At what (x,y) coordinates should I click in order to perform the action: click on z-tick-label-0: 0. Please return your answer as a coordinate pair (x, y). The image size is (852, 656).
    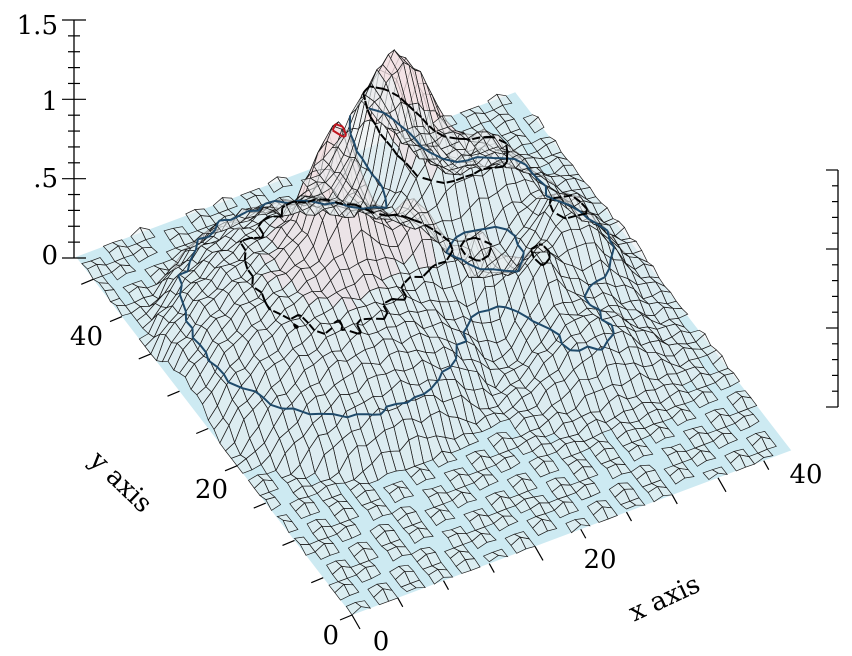
    Looking at the image, I should click on (49, 256).